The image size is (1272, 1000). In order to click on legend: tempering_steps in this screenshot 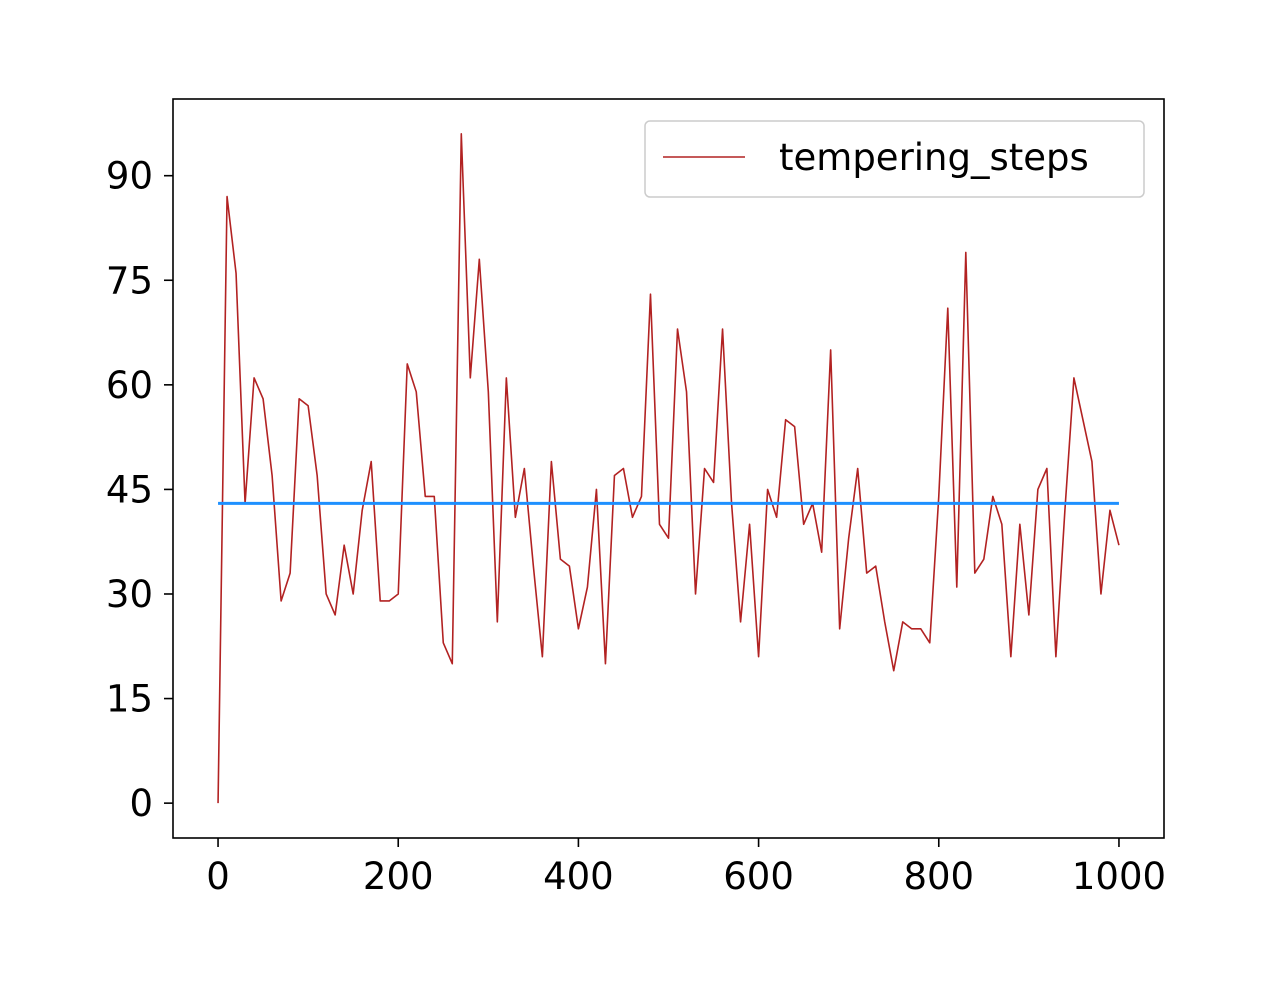, I will do `click(894, 159)`.